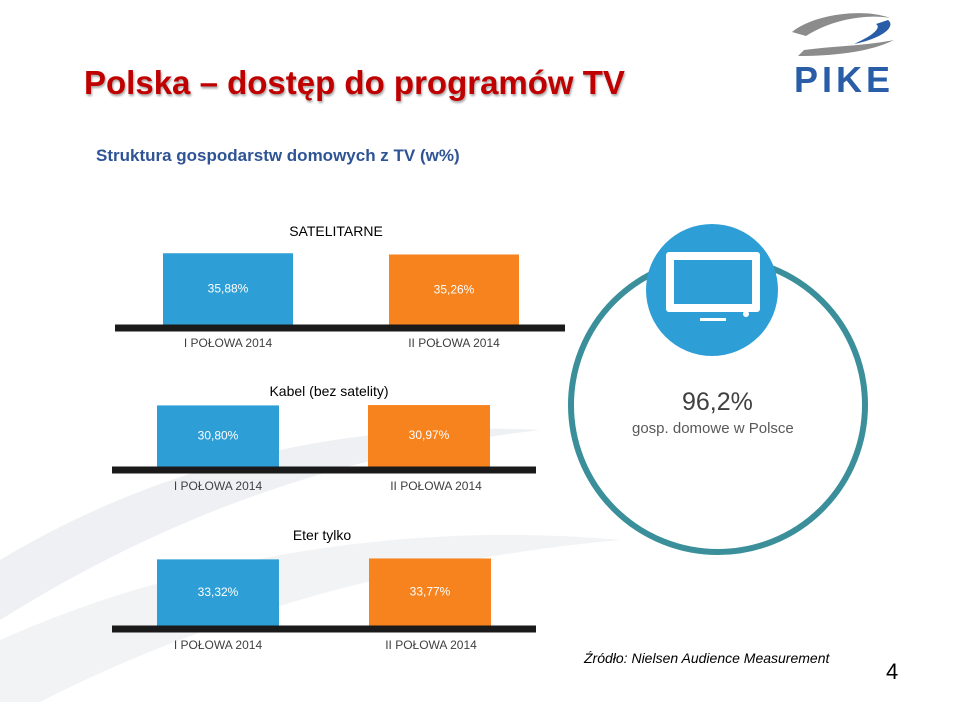 This screenshot has width=960, height=702. I want to click on data-label: 35,26%, so click(454, 289).